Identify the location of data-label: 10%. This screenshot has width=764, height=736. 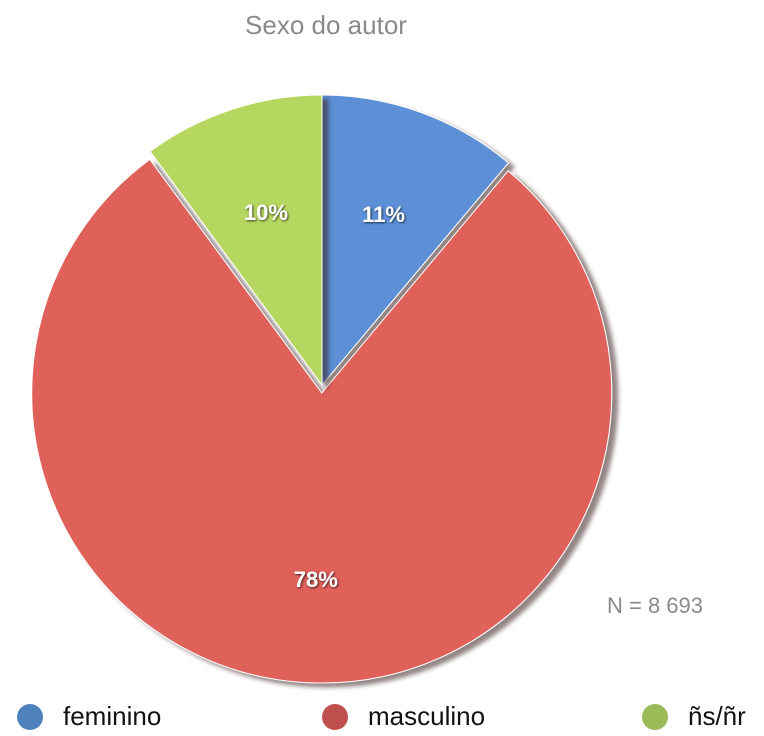
(266, 212).